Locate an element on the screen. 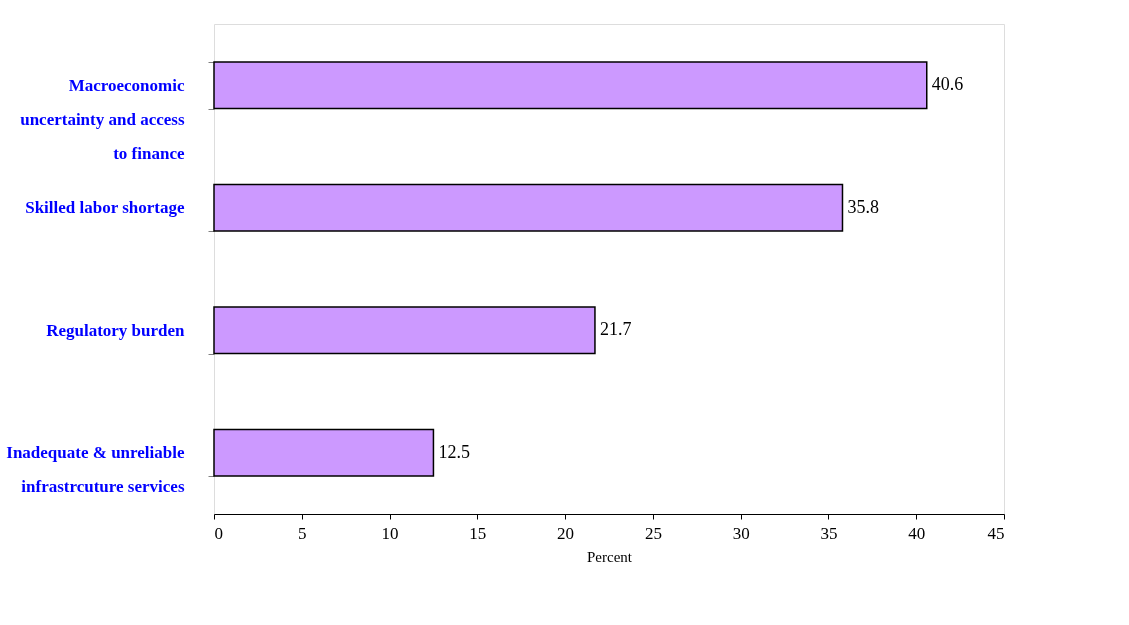 The height and width of the screenshot is (625, 1129). x-tick-label: 10 is located at coordinates (390, 533).